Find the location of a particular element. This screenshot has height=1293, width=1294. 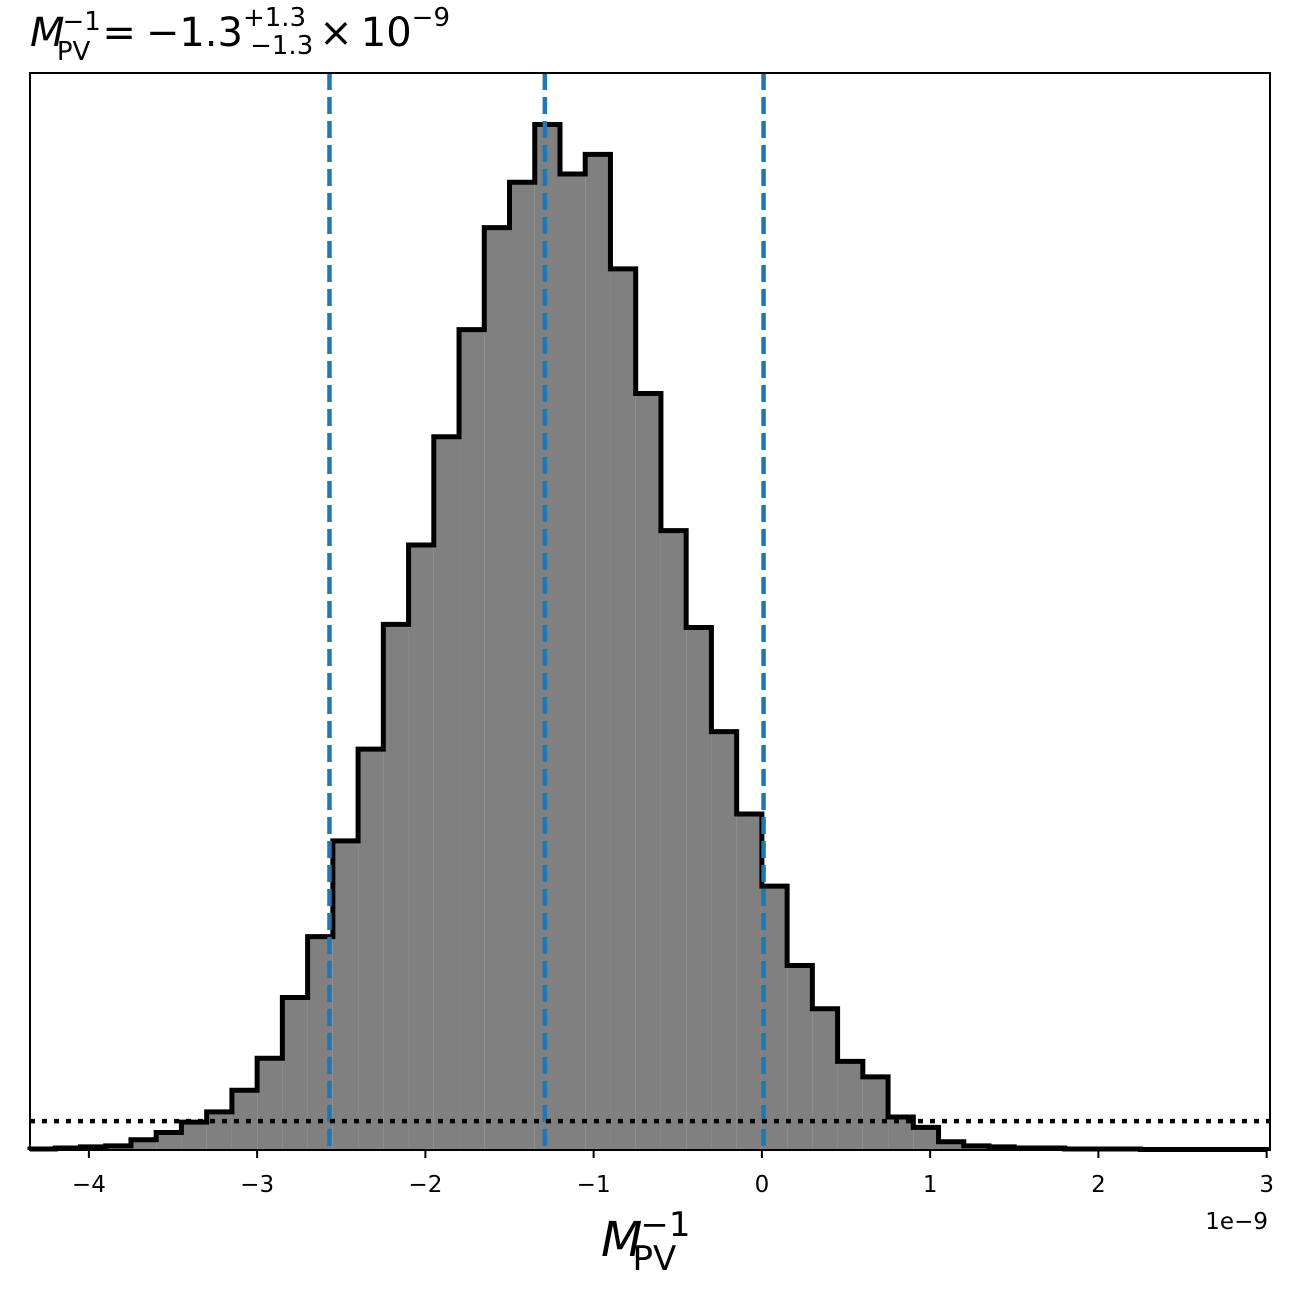

title-exponent: −9 is located at coordinates (431, 18).